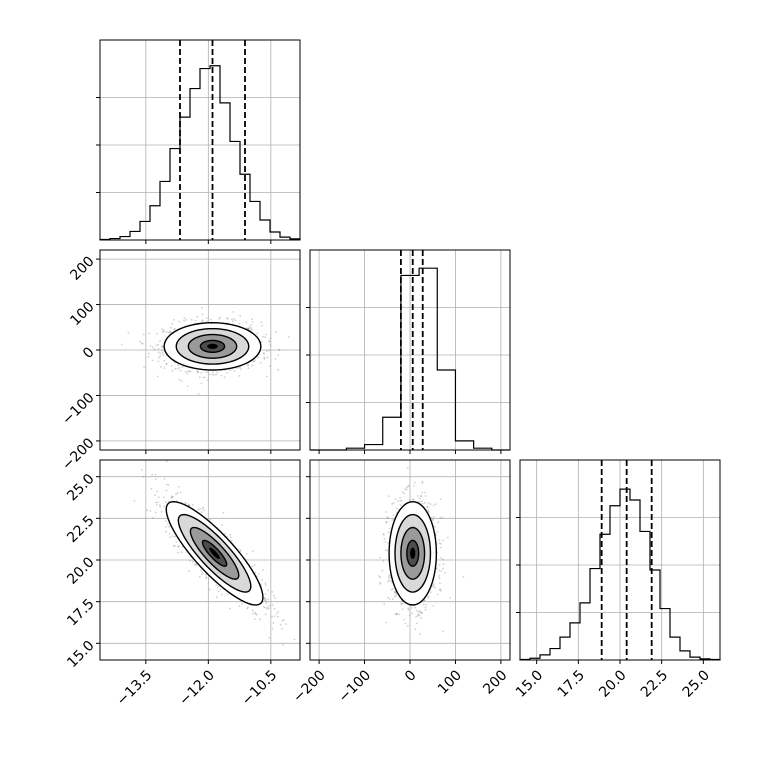 The height and width of the screenshot is (760, 760). What do you see at coordinates (411, 676) in the screenshot?
I see `scatter-2-xtick-label-2: 0` at bounding box center [411, 676].